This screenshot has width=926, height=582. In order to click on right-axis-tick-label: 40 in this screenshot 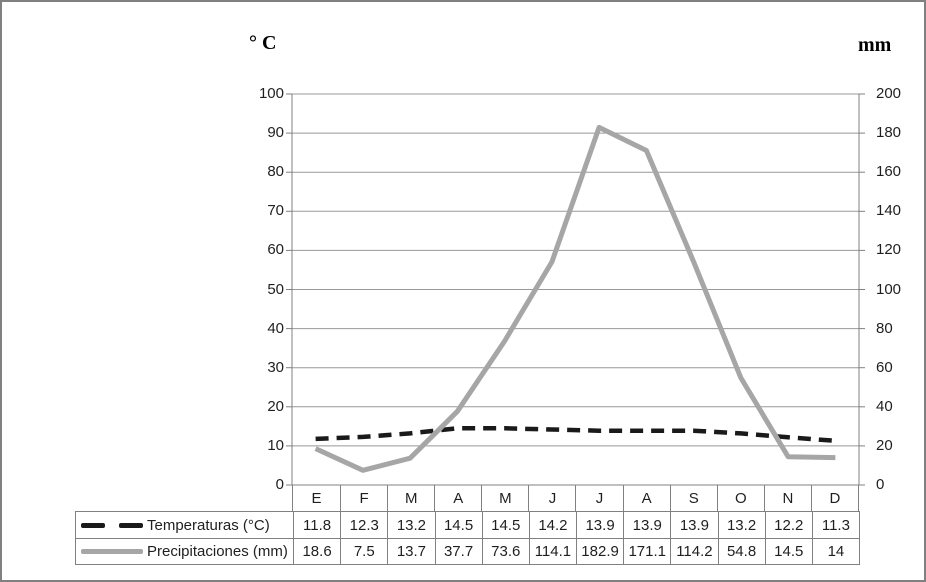, I will do `click(884, 406)`.